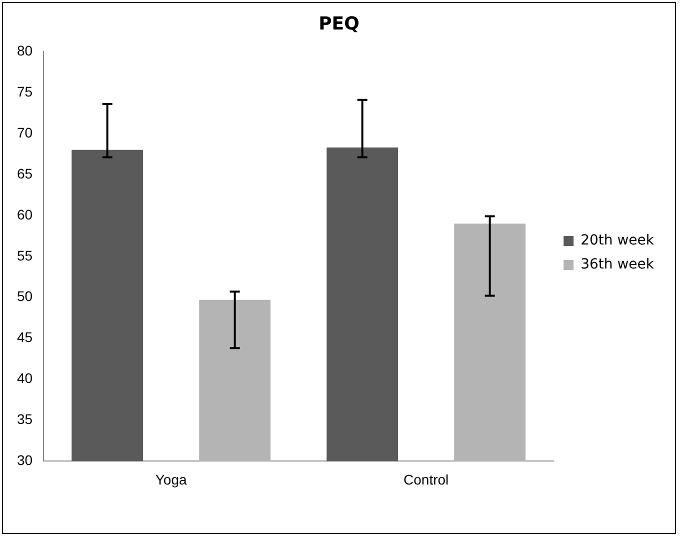  I want to click on chart-title: PEQ, so click(339, 23).